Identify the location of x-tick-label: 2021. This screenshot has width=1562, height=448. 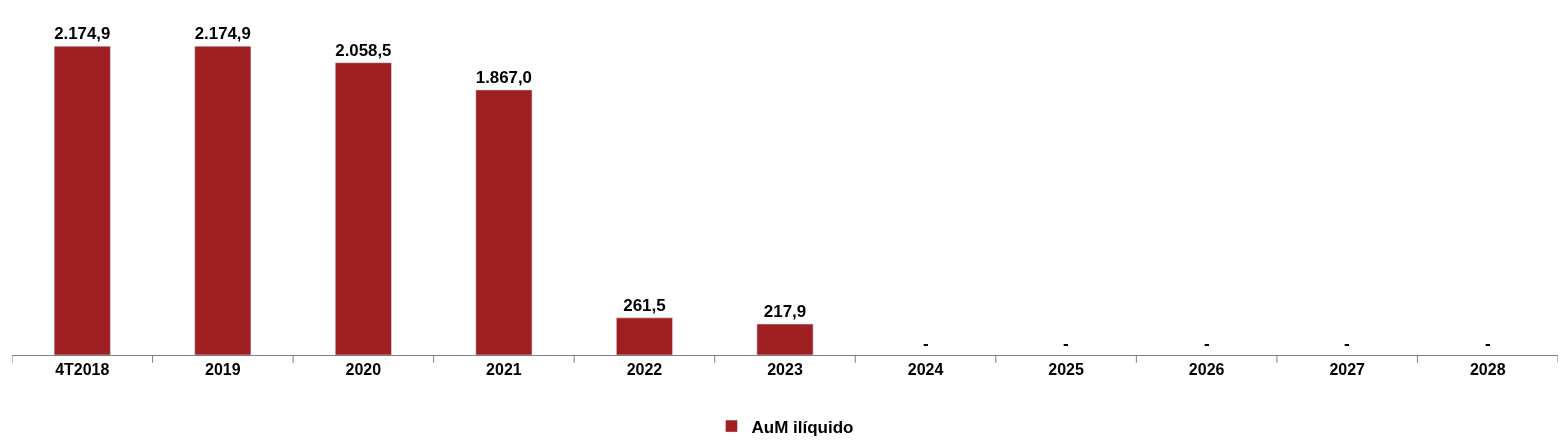
(504, 370).